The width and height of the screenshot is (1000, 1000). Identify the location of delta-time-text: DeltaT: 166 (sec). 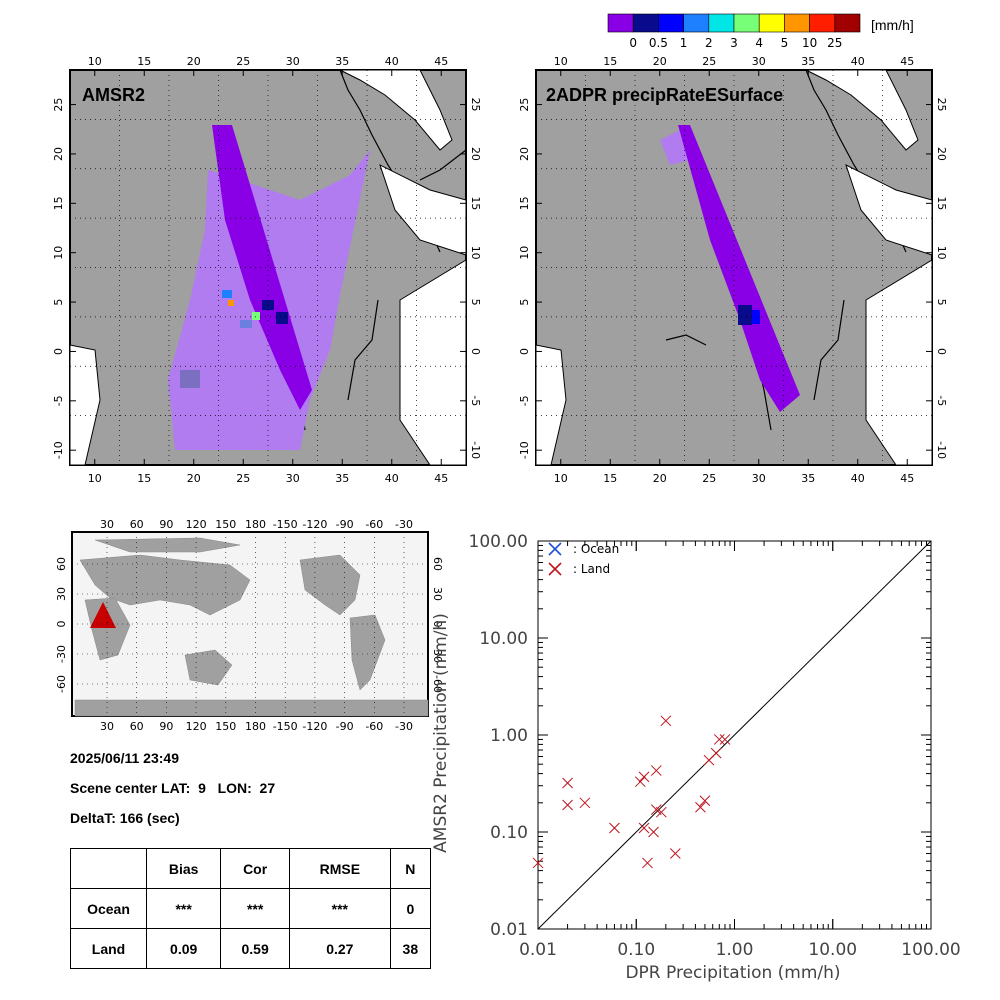
(125, 818).